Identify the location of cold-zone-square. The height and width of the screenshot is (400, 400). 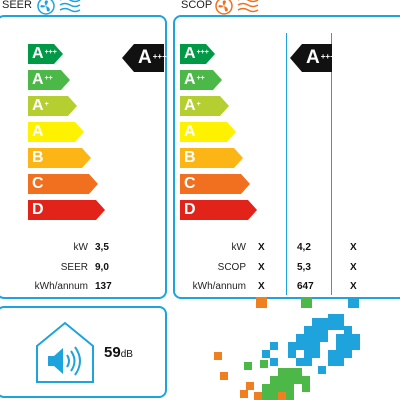
(353, 302).